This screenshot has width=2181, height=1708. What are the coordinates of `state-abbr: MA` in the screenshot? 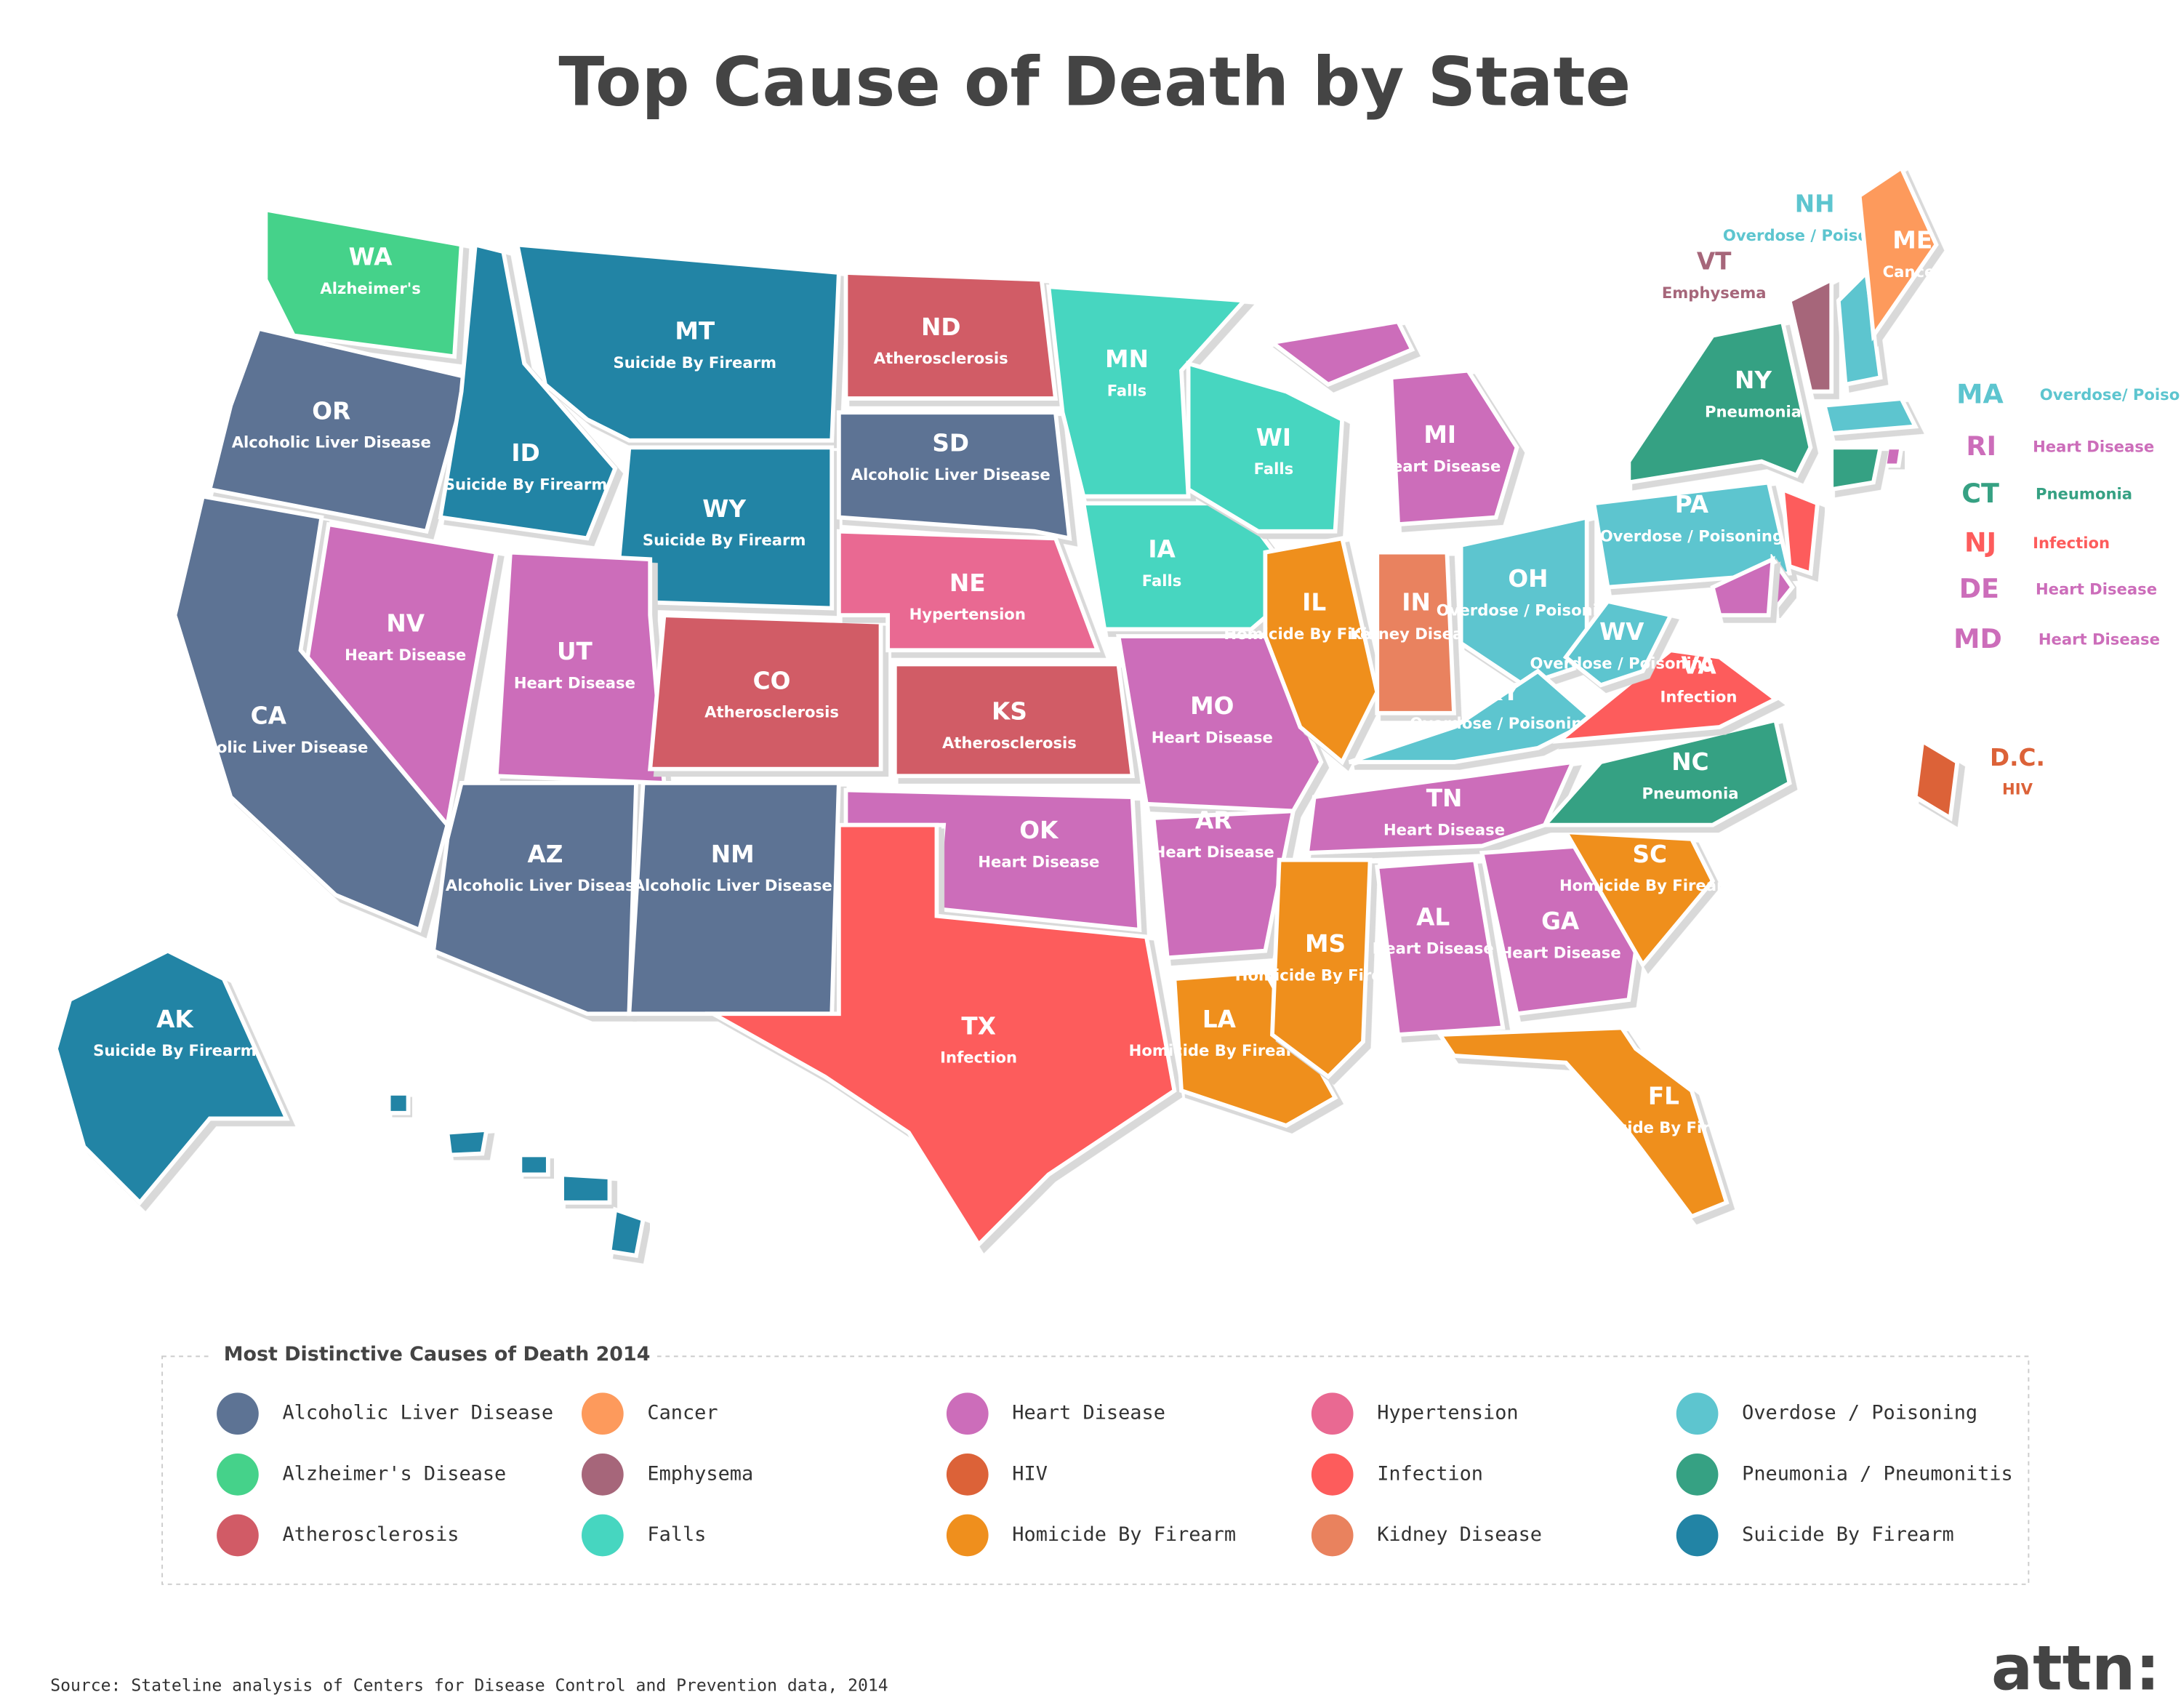 It's located at (1980, 394).